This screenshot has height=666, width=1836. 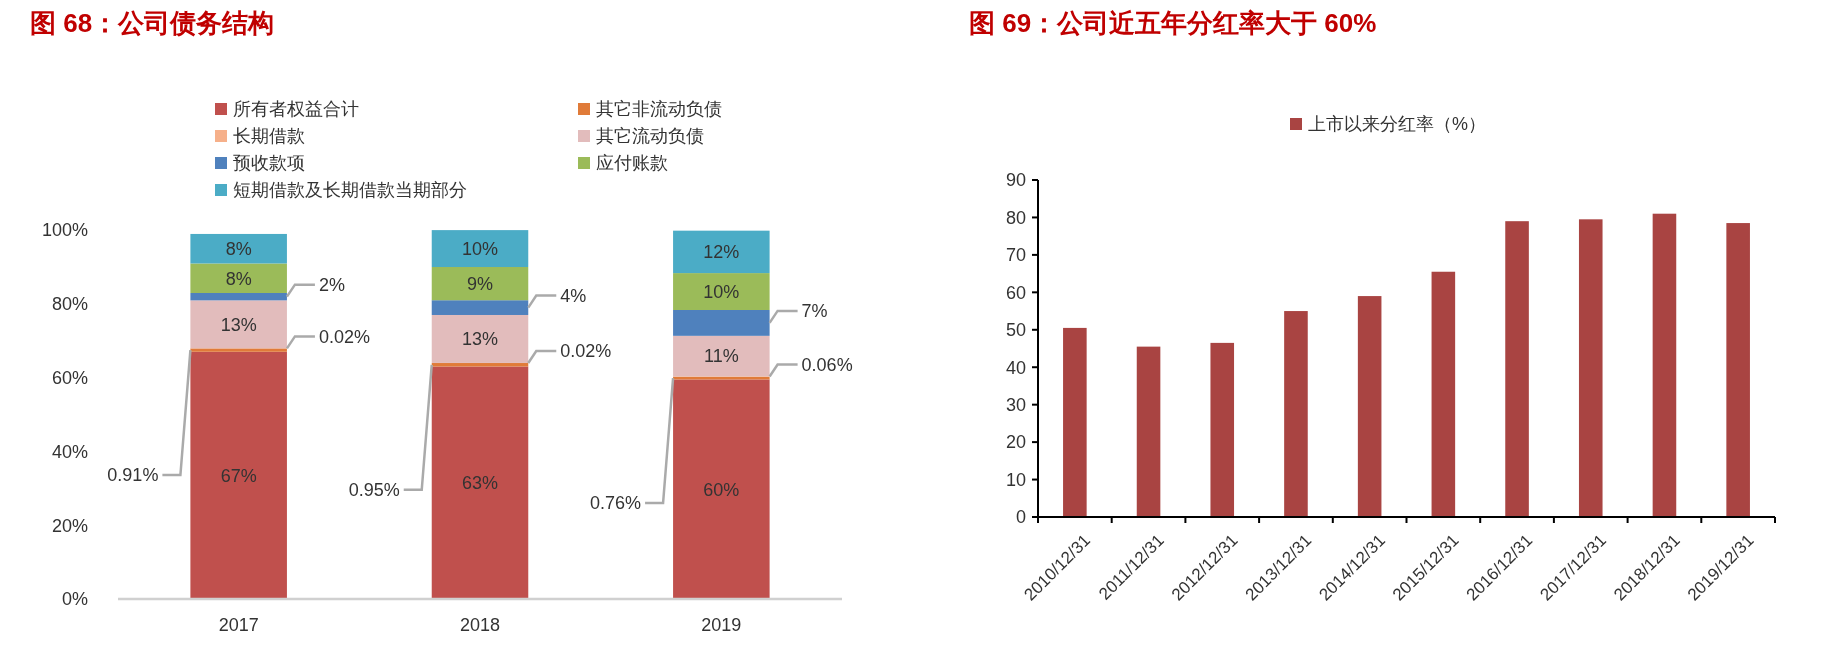 What do you see at coordinates (814, 311) in the screenshot?
I see `data-label: 7%` at bounding box center [814, 311].